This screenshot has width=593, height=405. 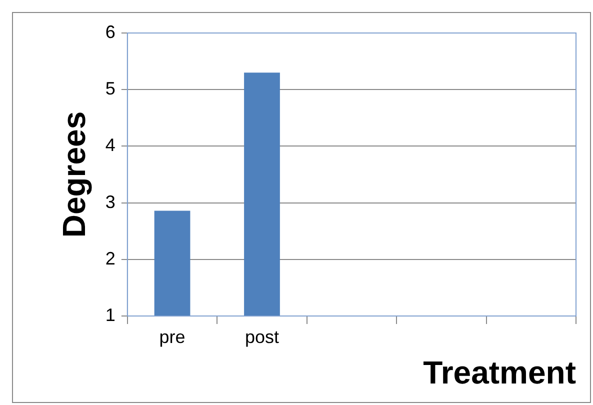 I want to click on x-tick-label: pre, so click(x=172, y=336).